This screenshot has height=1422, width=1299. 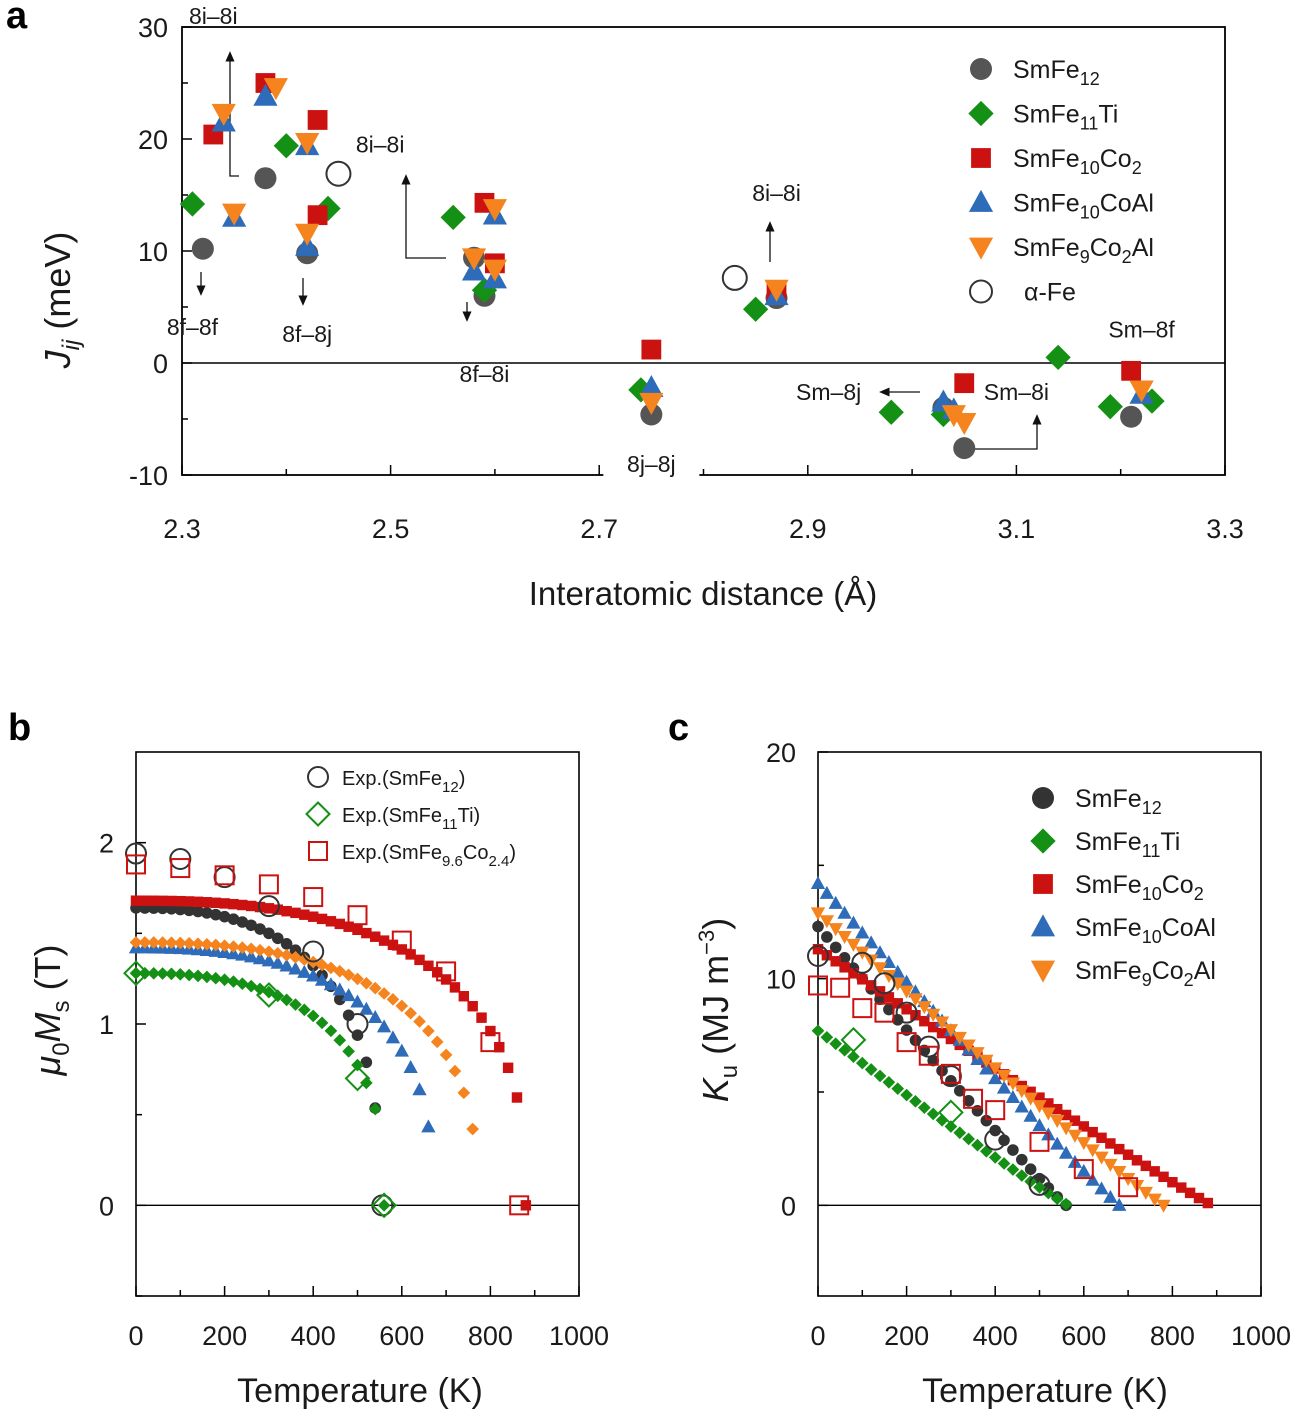 What do you see at coordinates (1261, 1336) in the screenshot?
I see `x-tick-label: 1000` at bounding box center [1261, 1336].